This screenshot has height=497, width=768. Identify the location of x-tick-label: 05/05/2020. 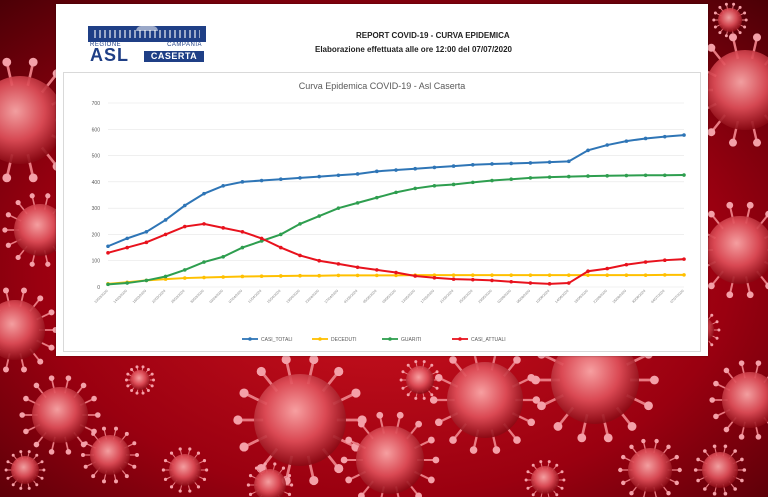
(369, 296).